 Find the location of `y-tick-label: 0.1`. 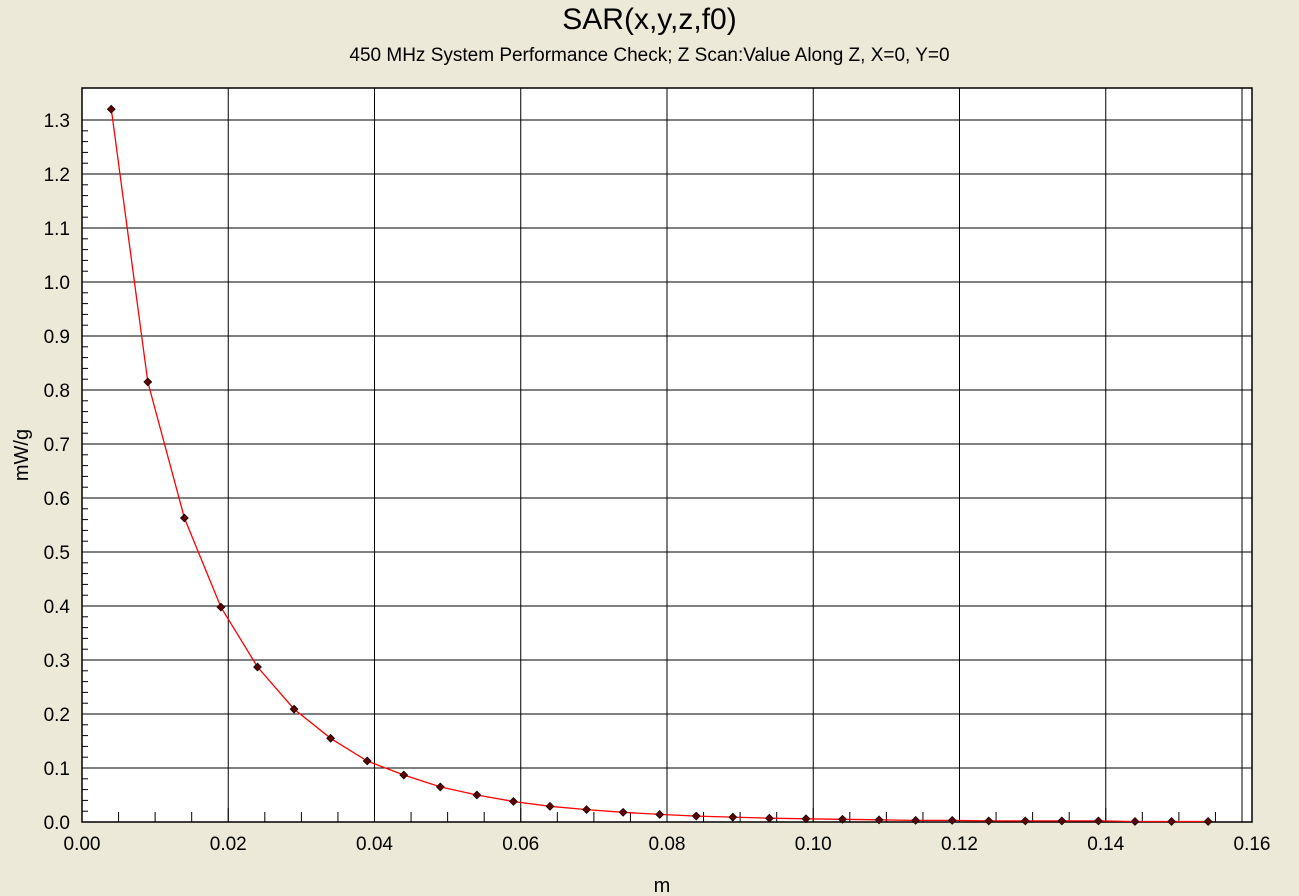

y-tick-label: 0.1 is located at coordinates (57, 769).